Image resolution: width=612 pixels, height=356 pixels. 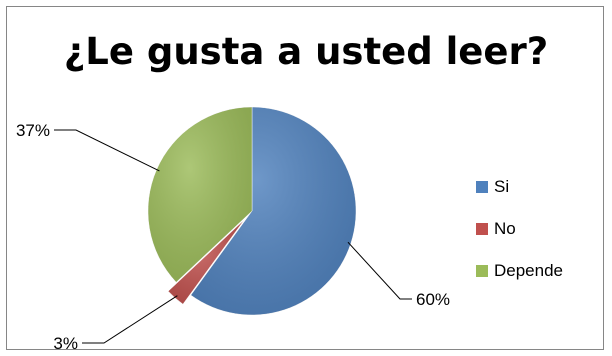 What do you see at coordinates (482, 187) in the screenshot?
I see `legend-swatch-si` at bounding box center [482, 187].